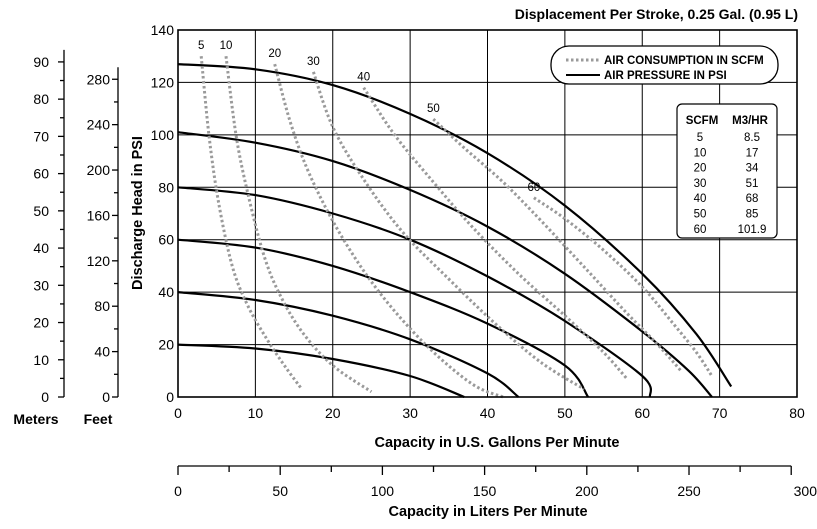 The image size is (817, 529). Describe the element at coordinates (752, 230) in the screenshot. I see `table-cell-m3hr: 101.9` at that location.